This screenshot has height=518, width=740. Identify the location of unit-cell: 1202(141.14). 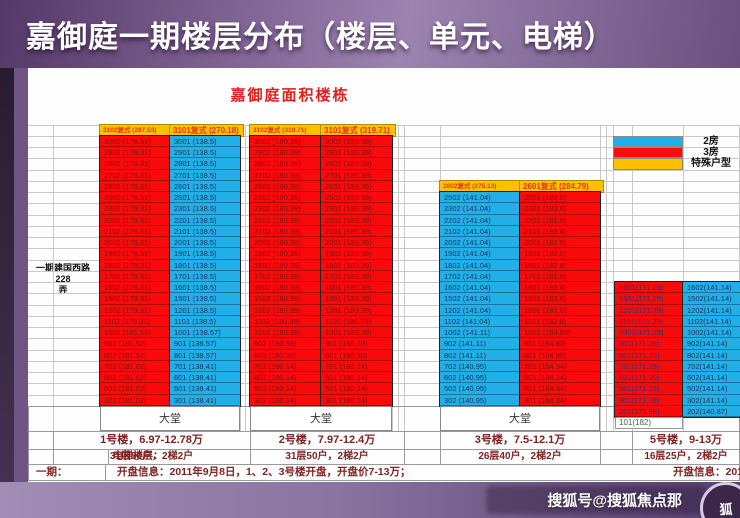
(711, 310).